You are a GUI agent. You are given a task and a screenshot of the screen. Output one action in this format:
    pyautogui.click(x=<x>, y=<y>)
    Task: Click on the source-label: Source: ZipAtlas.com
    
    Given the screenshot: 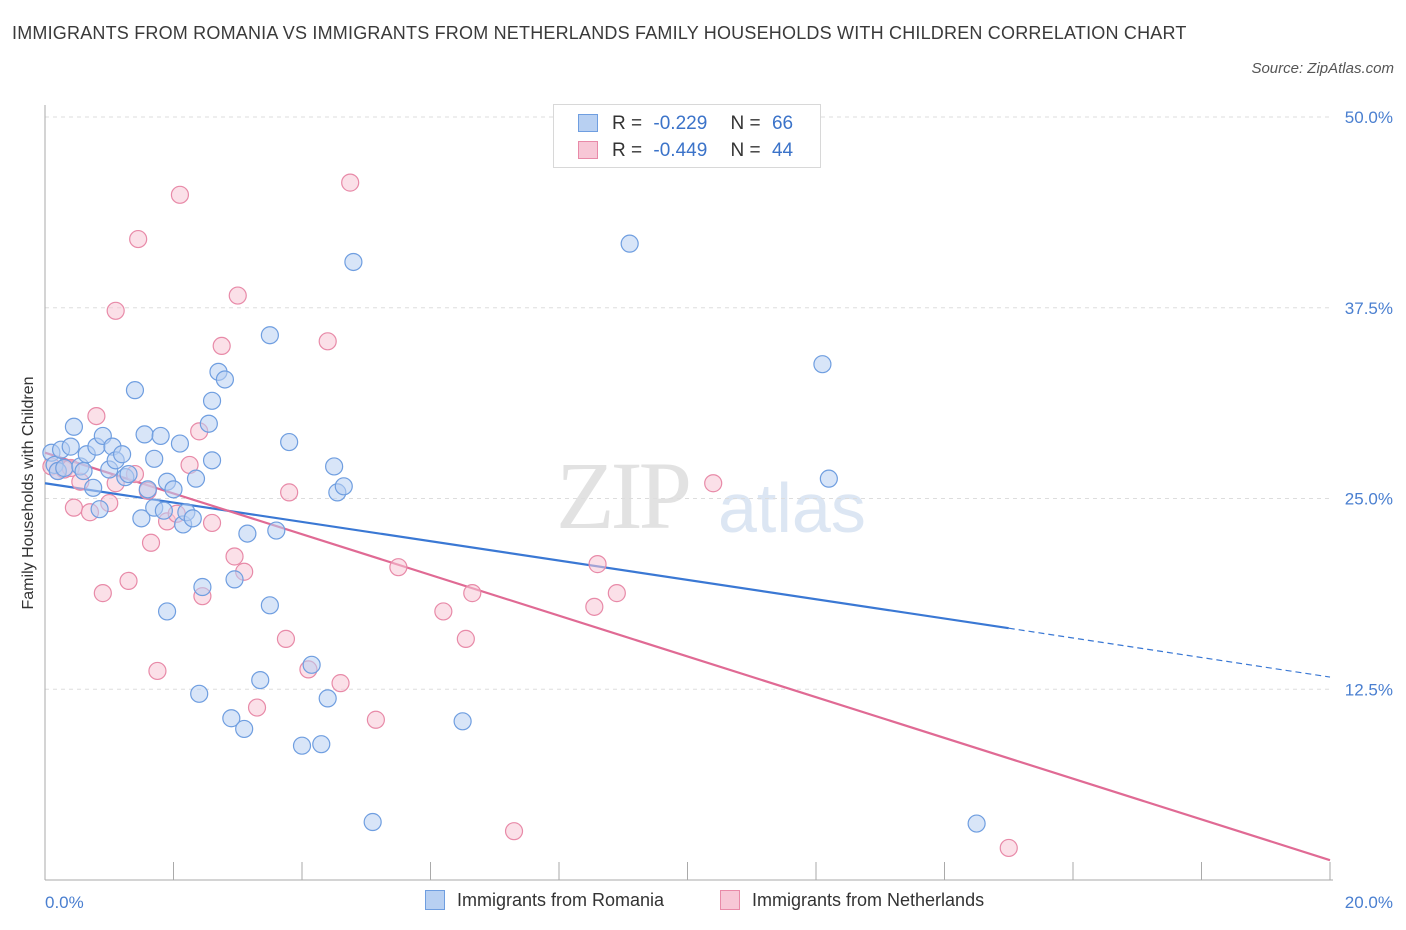 What is the action you would take?
    pyautogui.click(x=1322, y=68)
    